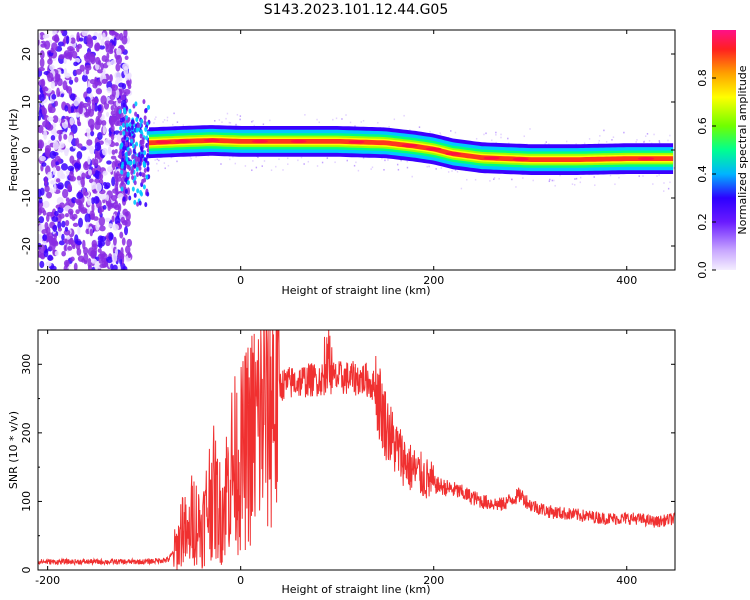 The height and width of the screenshot is (600, 750). Describe the element at coordinates (47, 280) in the screenshot. I see `spectrogram-xtick-label: -200` at that location.